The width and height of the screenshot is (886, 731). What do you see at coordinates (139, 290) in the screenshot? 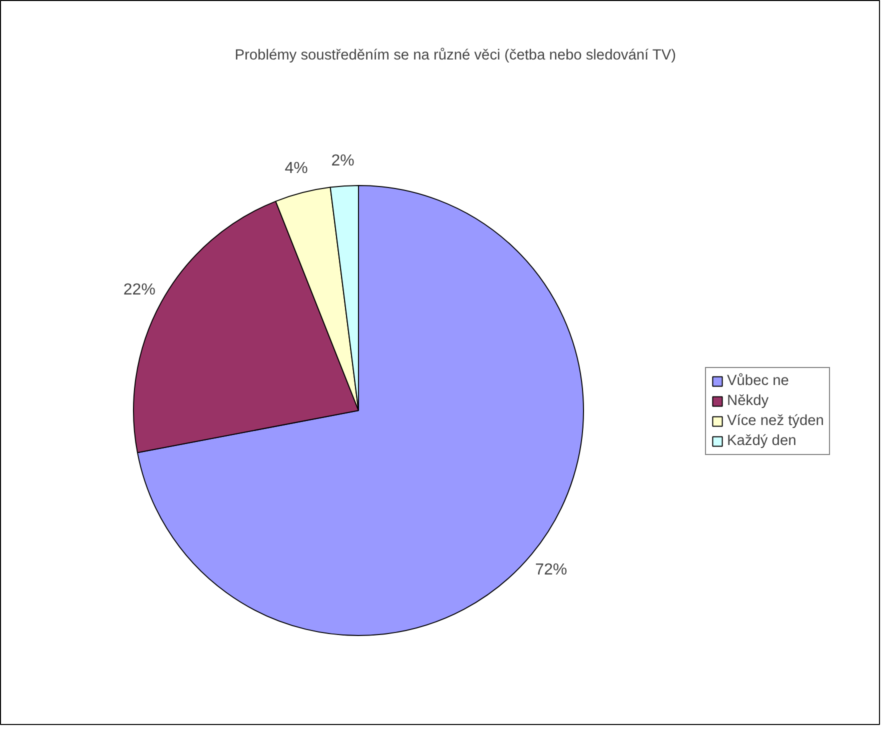
I see `data-label: 22%` at bounding box center [139, 290].